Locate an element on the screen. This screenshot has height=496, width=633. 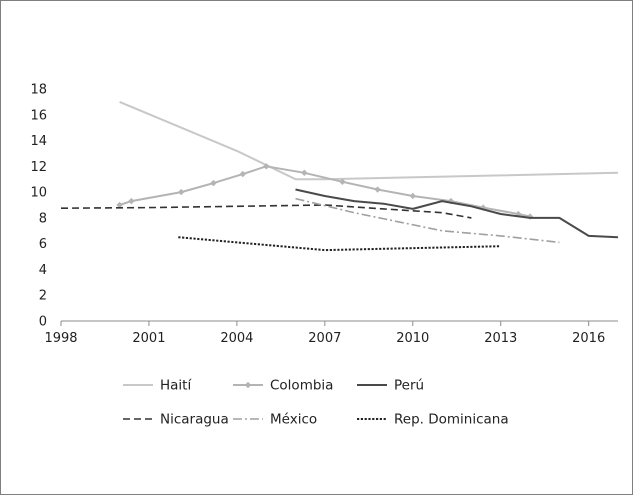
y-tick-label: 12 is located at coordinates (38, 167).